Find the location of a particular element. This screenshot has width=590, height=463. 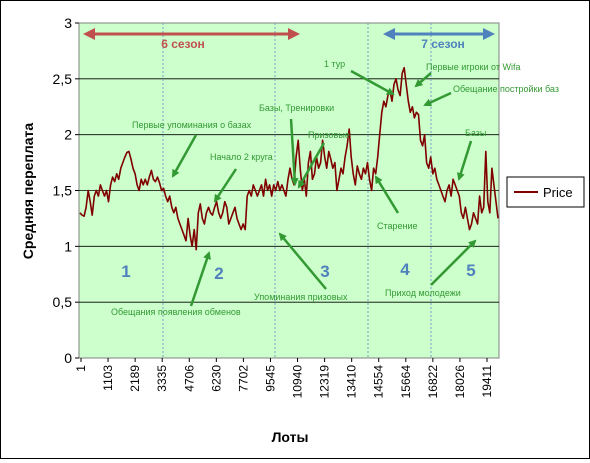

season-7-marker: 7 сезон is located at coordinates (439, 39).